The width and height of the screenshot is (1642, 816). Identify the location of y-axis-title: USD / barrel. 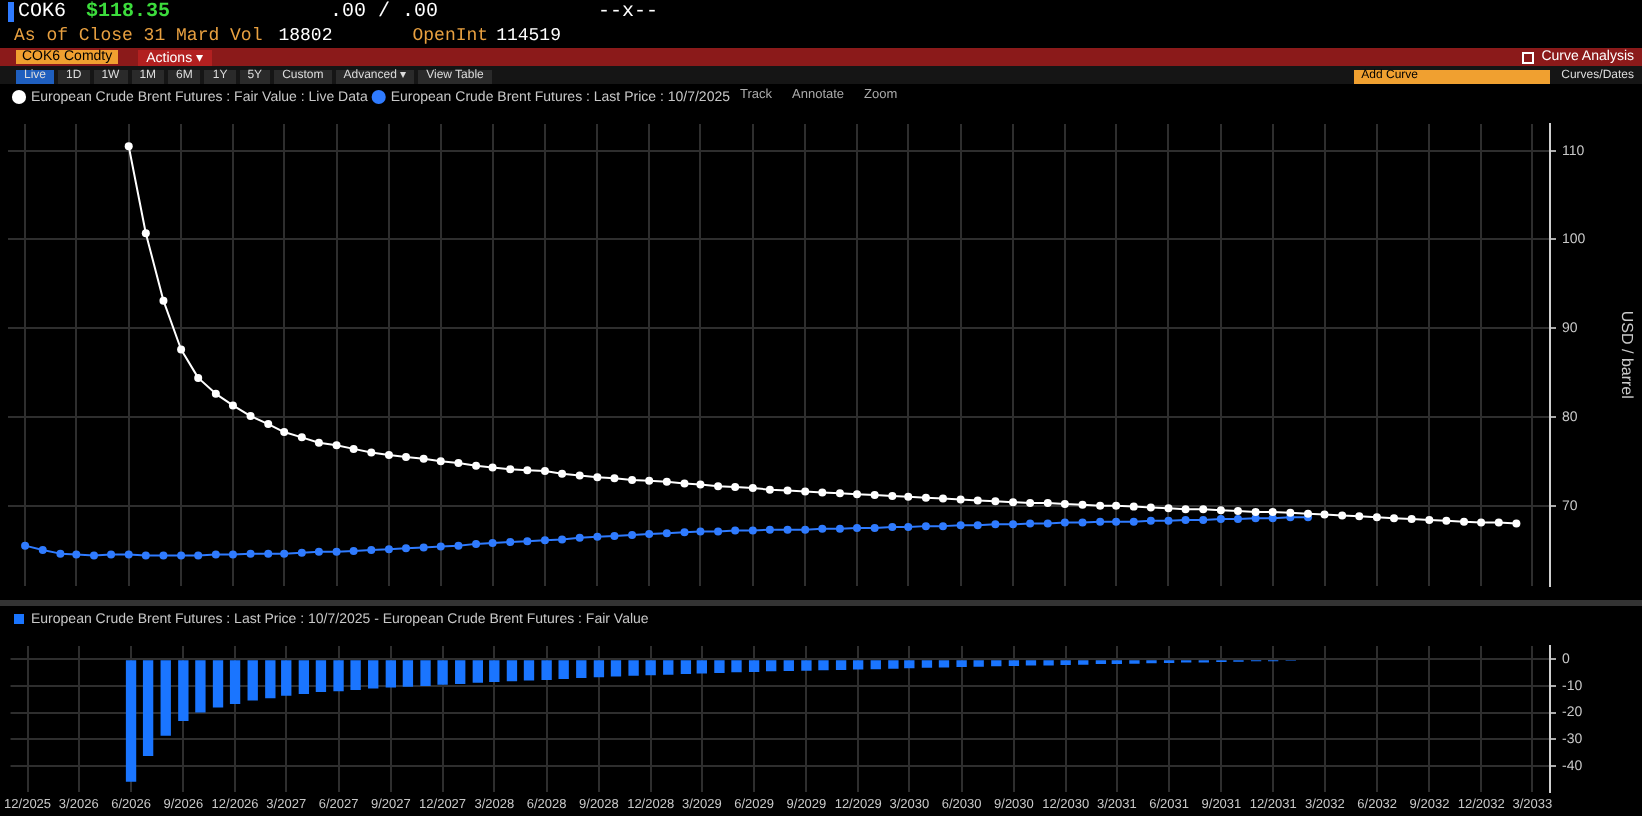
(1626, 355).